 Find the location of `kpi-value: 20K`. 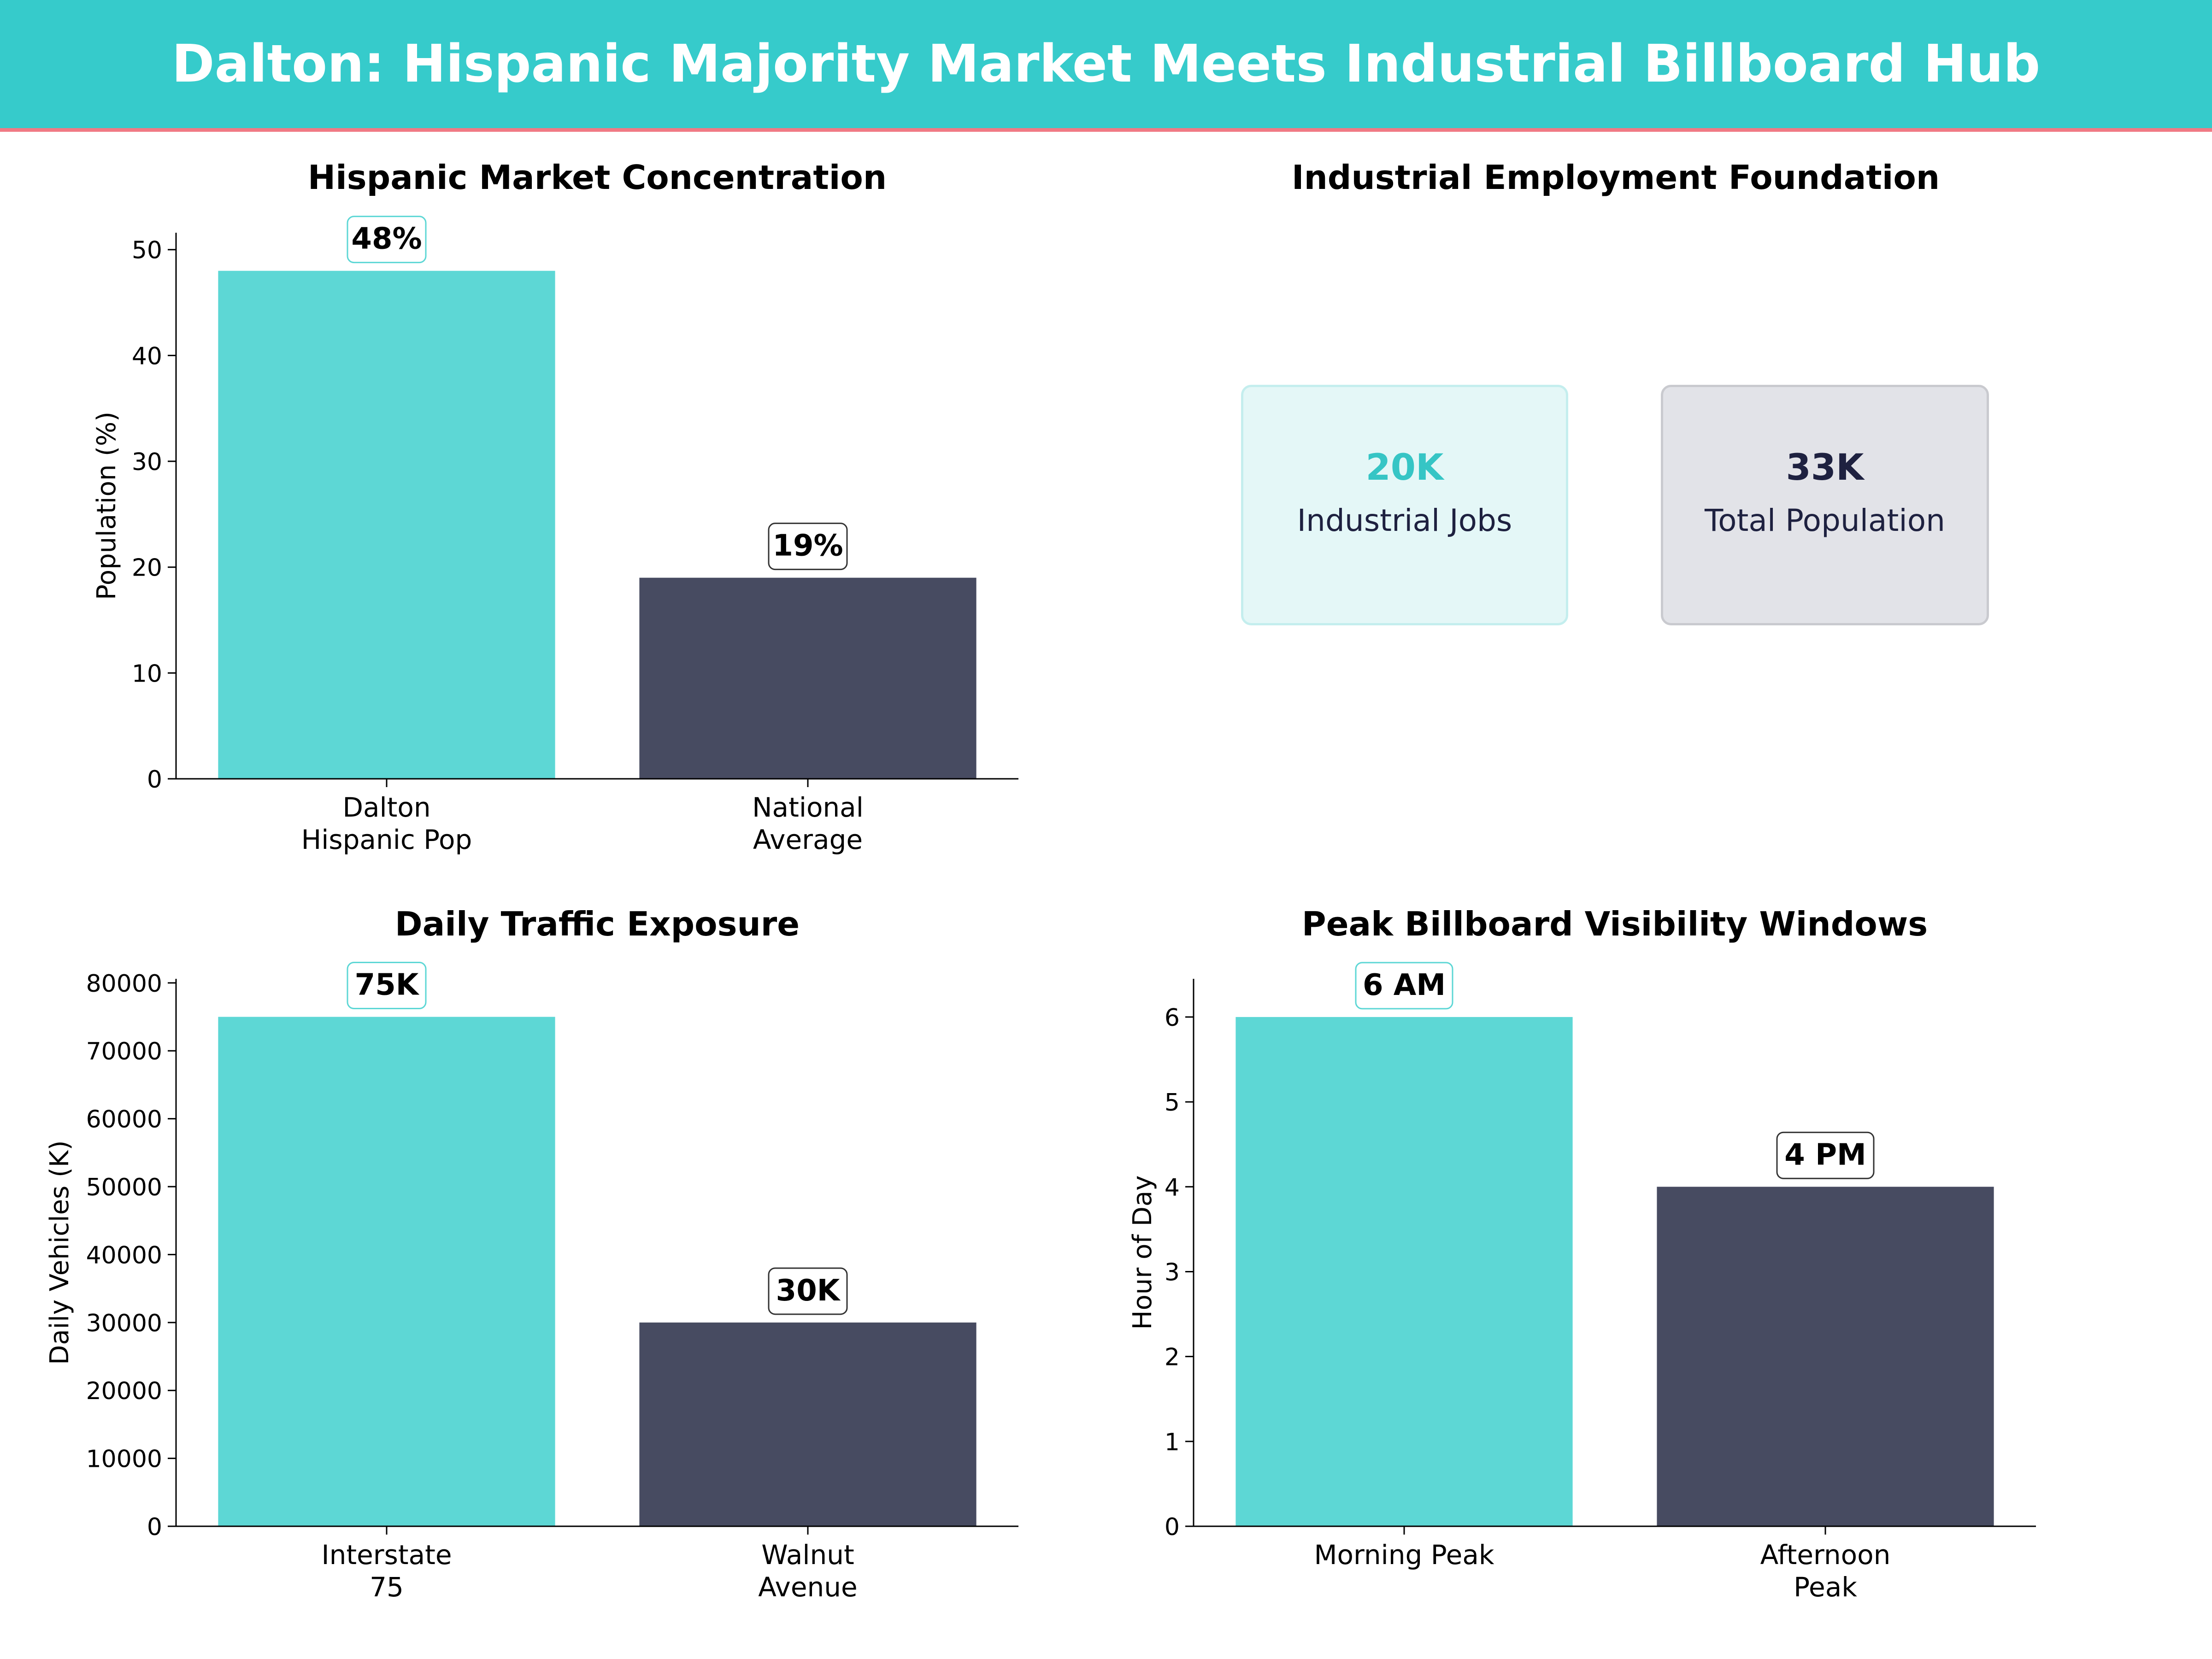

kpi-value: 20K is located at coordinates (1404, 467).